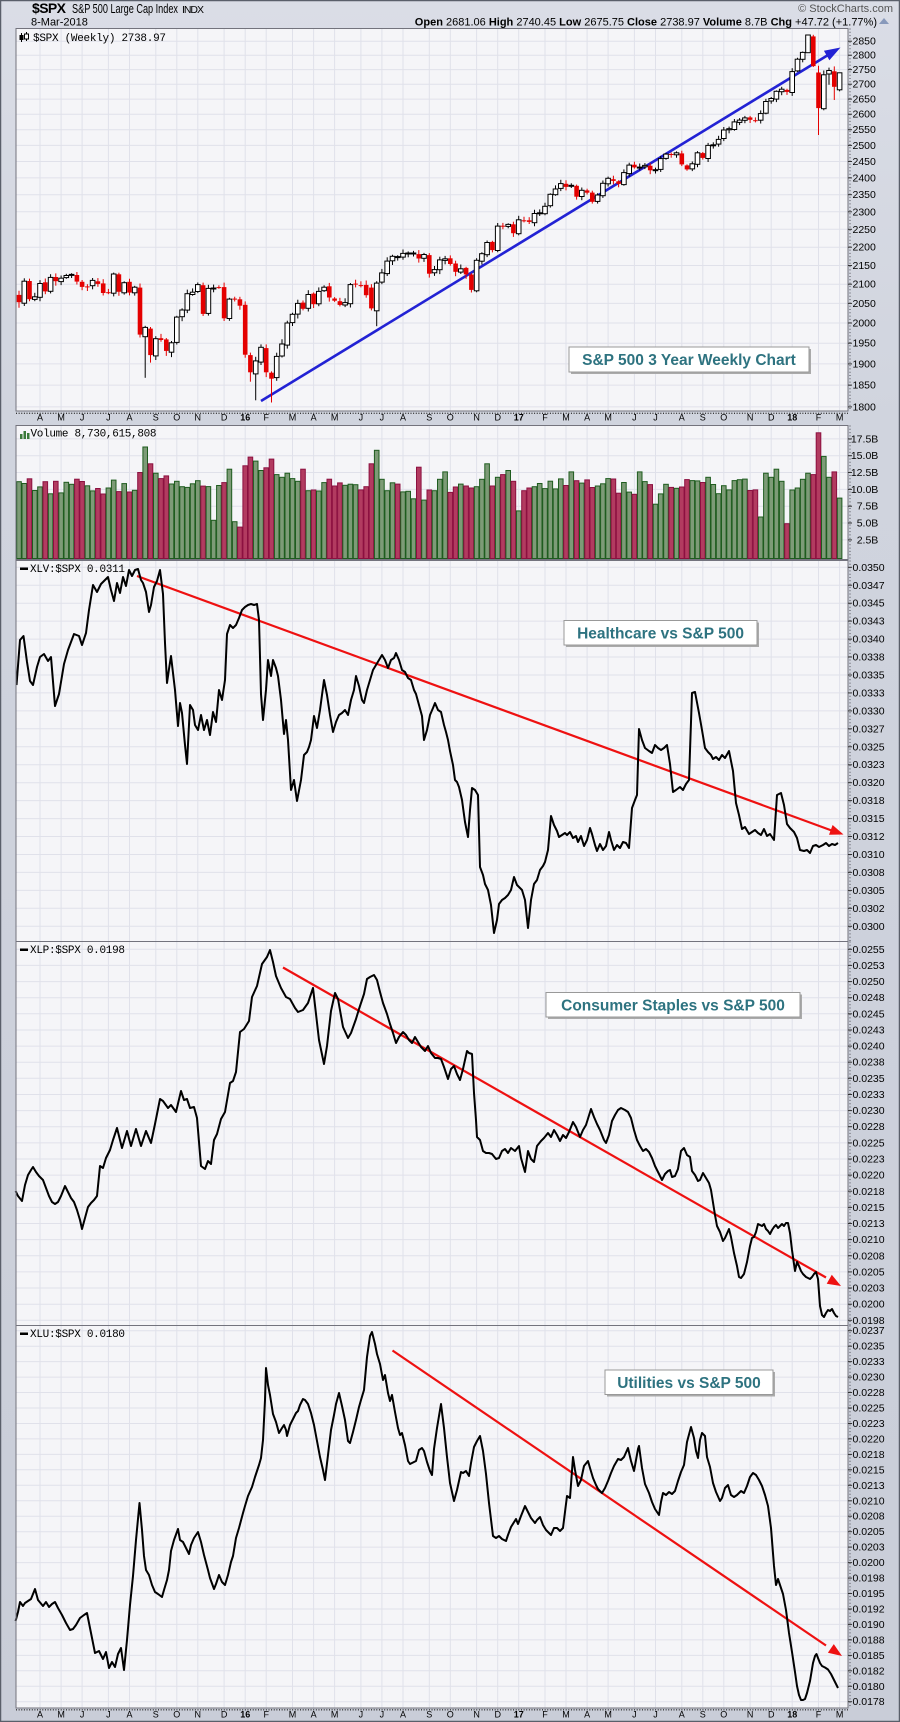  Describe the element at coordinates (869, 1486) in the screenshot. I see `svg-text: 0.0213` at that location.